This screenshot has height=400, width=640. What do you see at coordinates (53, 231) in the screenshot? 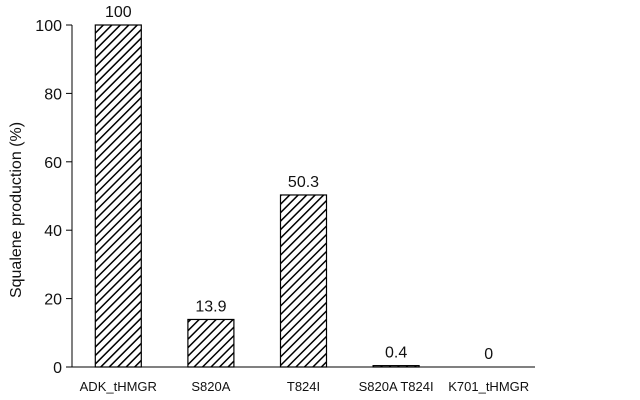
I see `y-tick-label: 40` at bounding box center [53, 231].